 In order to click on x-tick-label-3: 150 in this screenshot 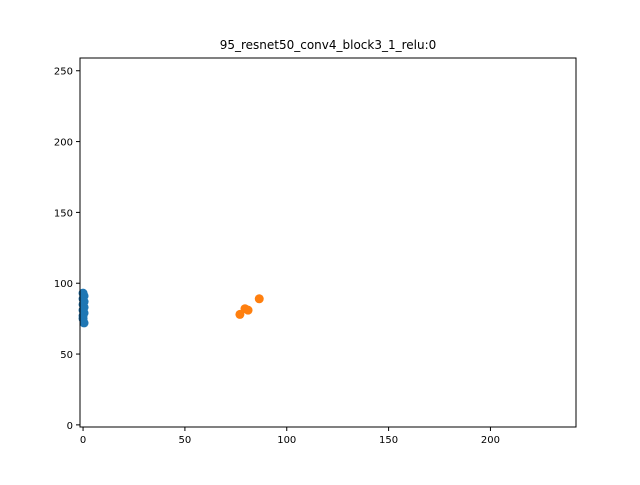, I will do `click(388, 440)`.